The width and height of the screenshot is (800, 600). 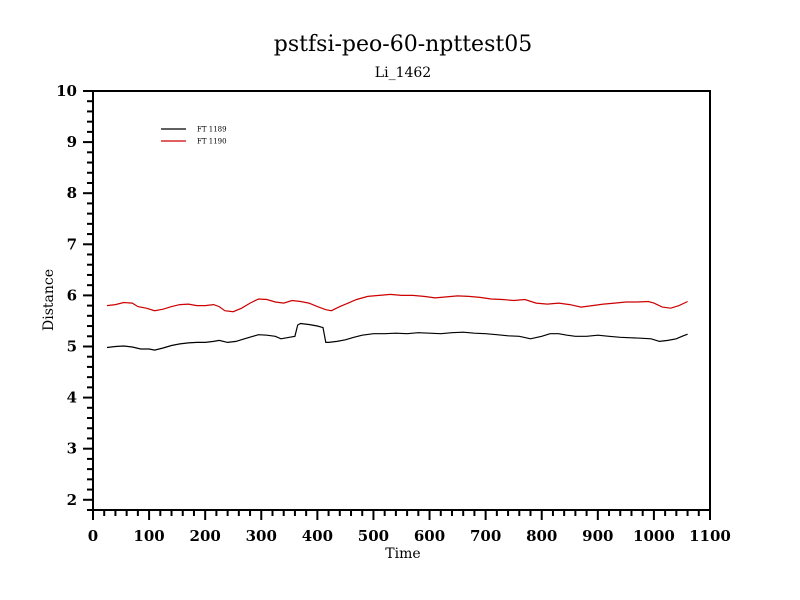 I want to click on y-tick-label: 8, so click(x=72, y=193).